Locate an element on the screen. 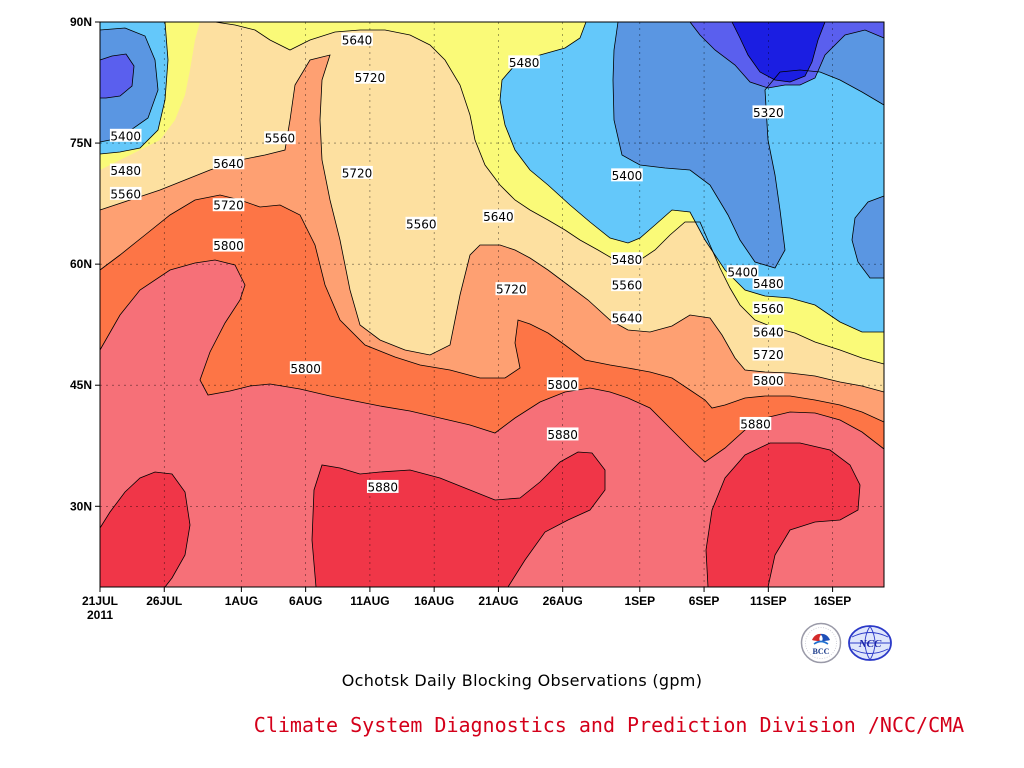 This screenshot has width=1024, height=768. fill-band-5320-left is located at coordinates (117, 76).